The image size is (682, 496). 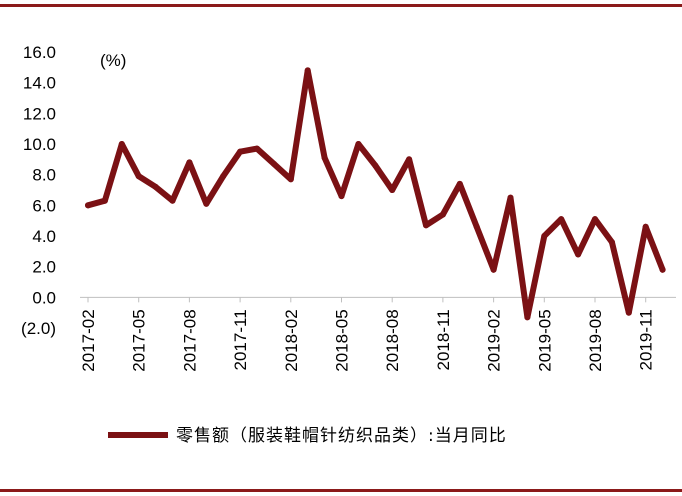 I want to click on y-tick-label: 16.0, so click(x=39, y=52).